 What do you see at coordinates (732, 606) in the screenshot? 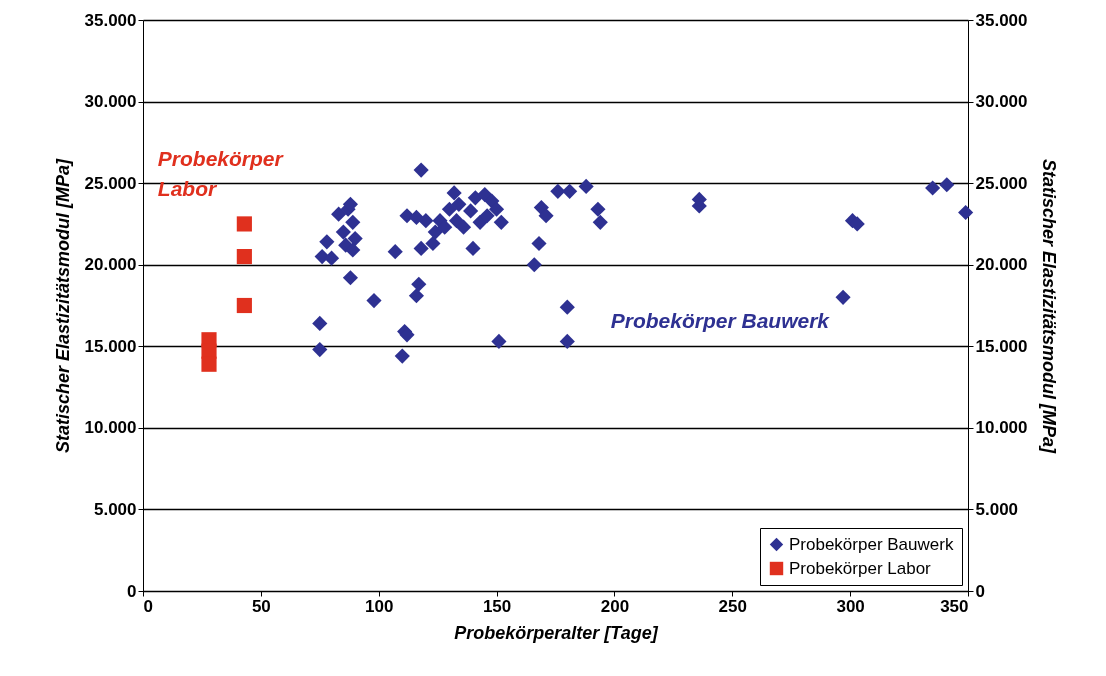
I see `x-tick-label: 250` at bounding box center [732, 606].